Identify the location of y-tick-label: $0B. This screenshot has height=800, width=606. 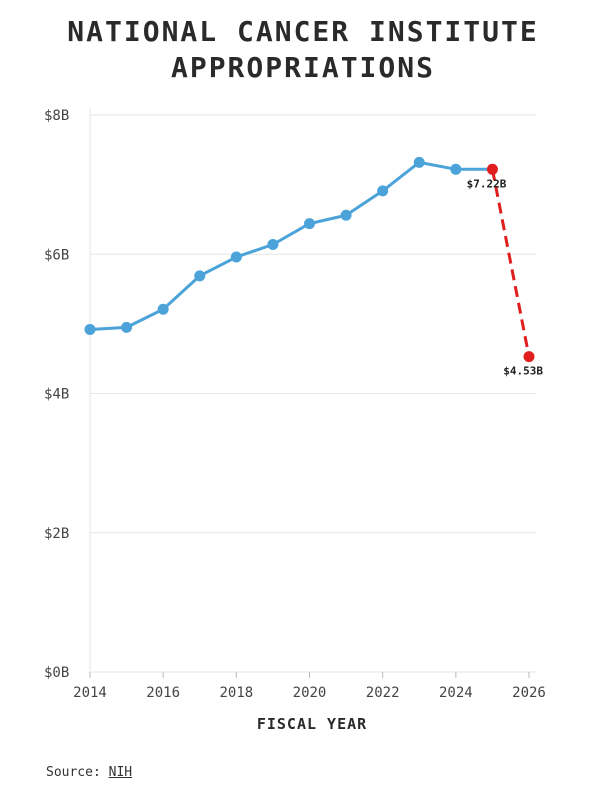
(56, 673).